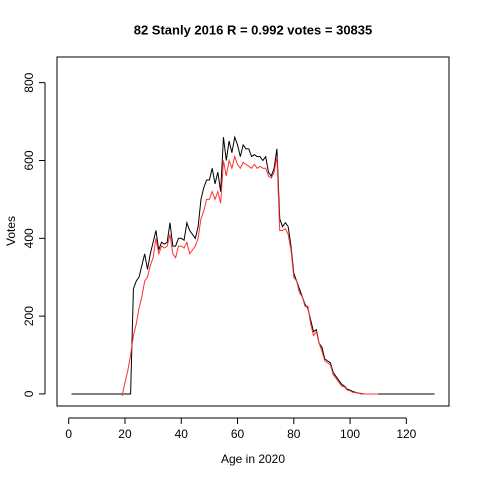 The height and width of the screenshot is (480, 480). I want to click on x-tick-label: 120, so click(406, 434).